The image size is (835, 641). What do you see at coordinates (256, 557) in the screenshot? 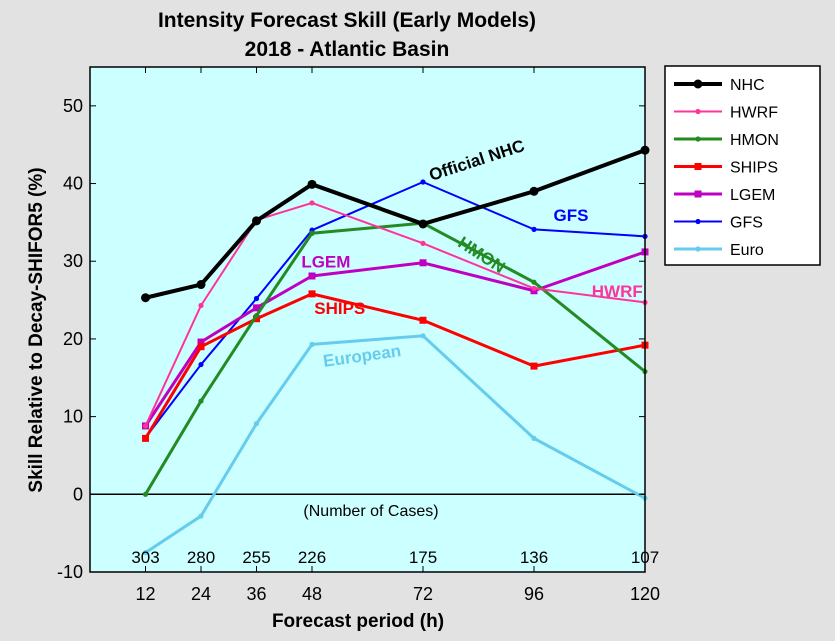
I see `case-count: 255` at bounding box center [256, 557].